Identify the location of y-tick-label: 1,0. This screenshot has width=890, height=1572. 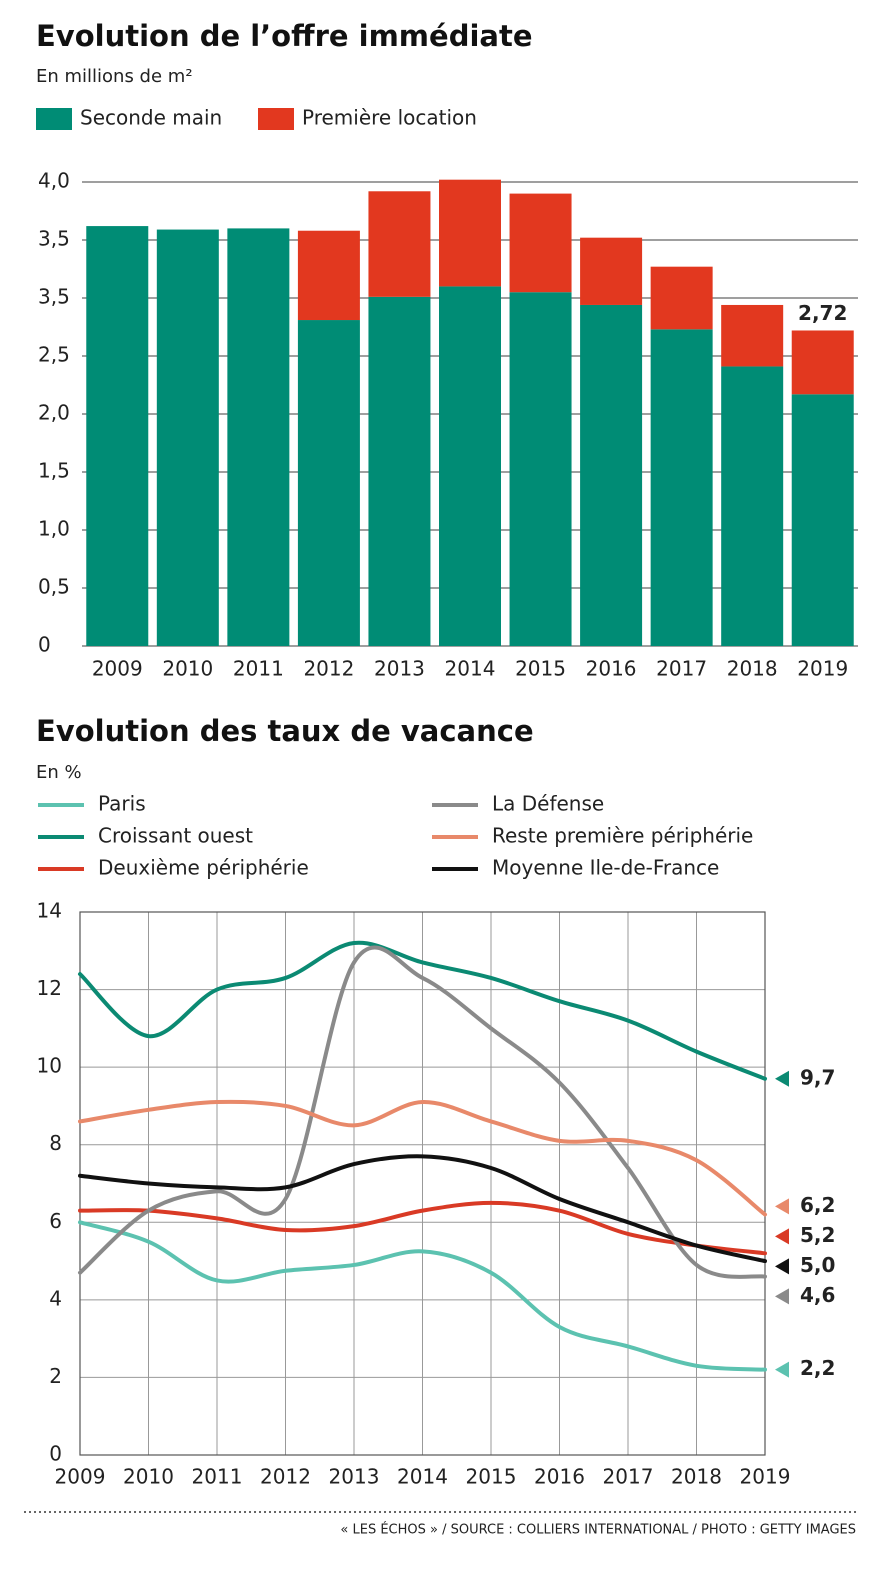
(54, 529).